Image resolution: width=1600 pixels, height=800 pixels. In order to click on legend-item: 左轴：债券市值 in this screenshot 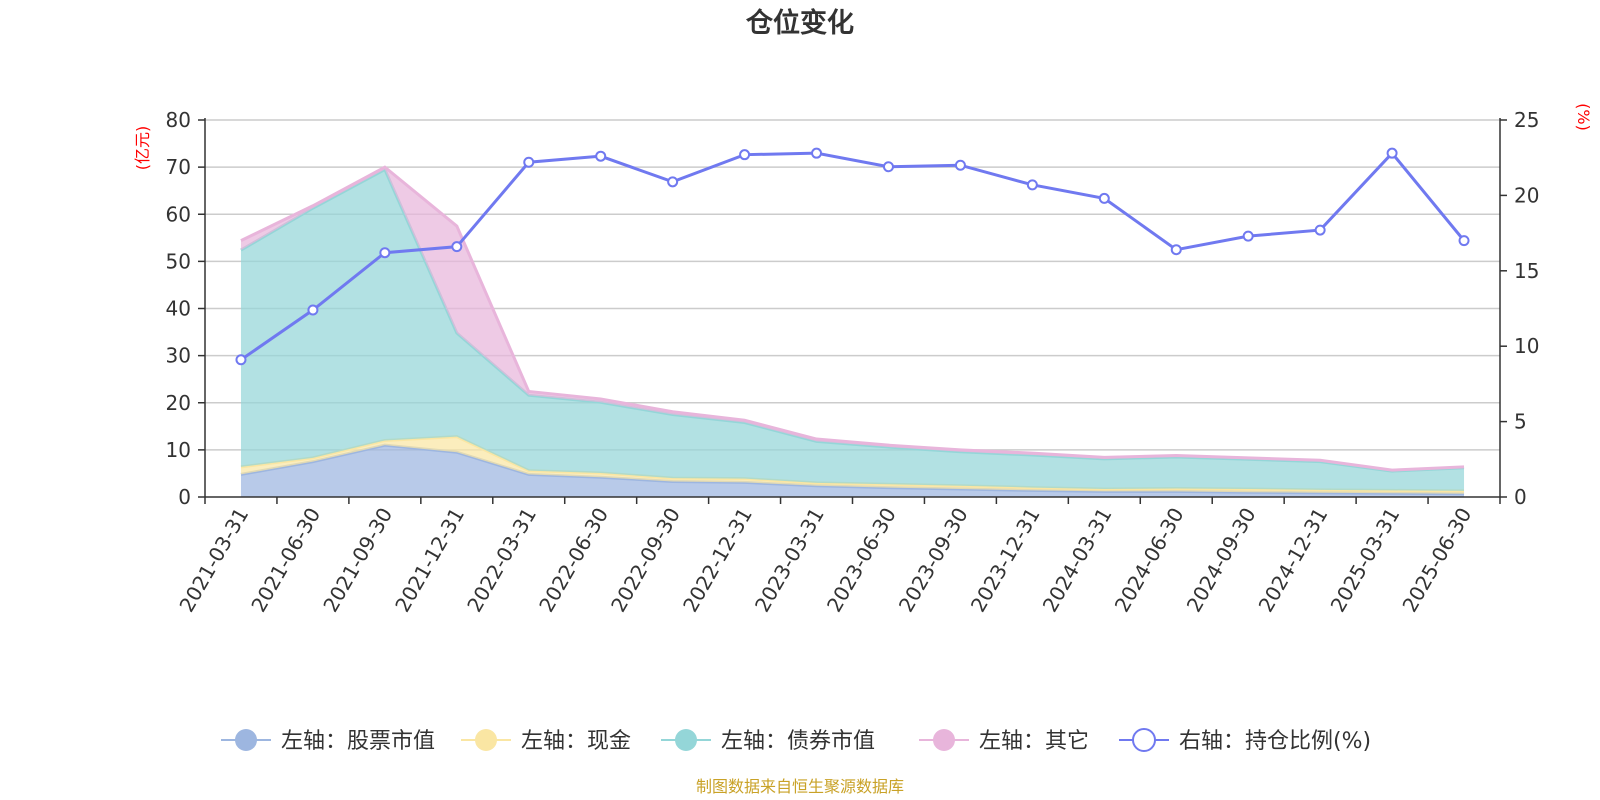, I will do `click(768, 741)`.